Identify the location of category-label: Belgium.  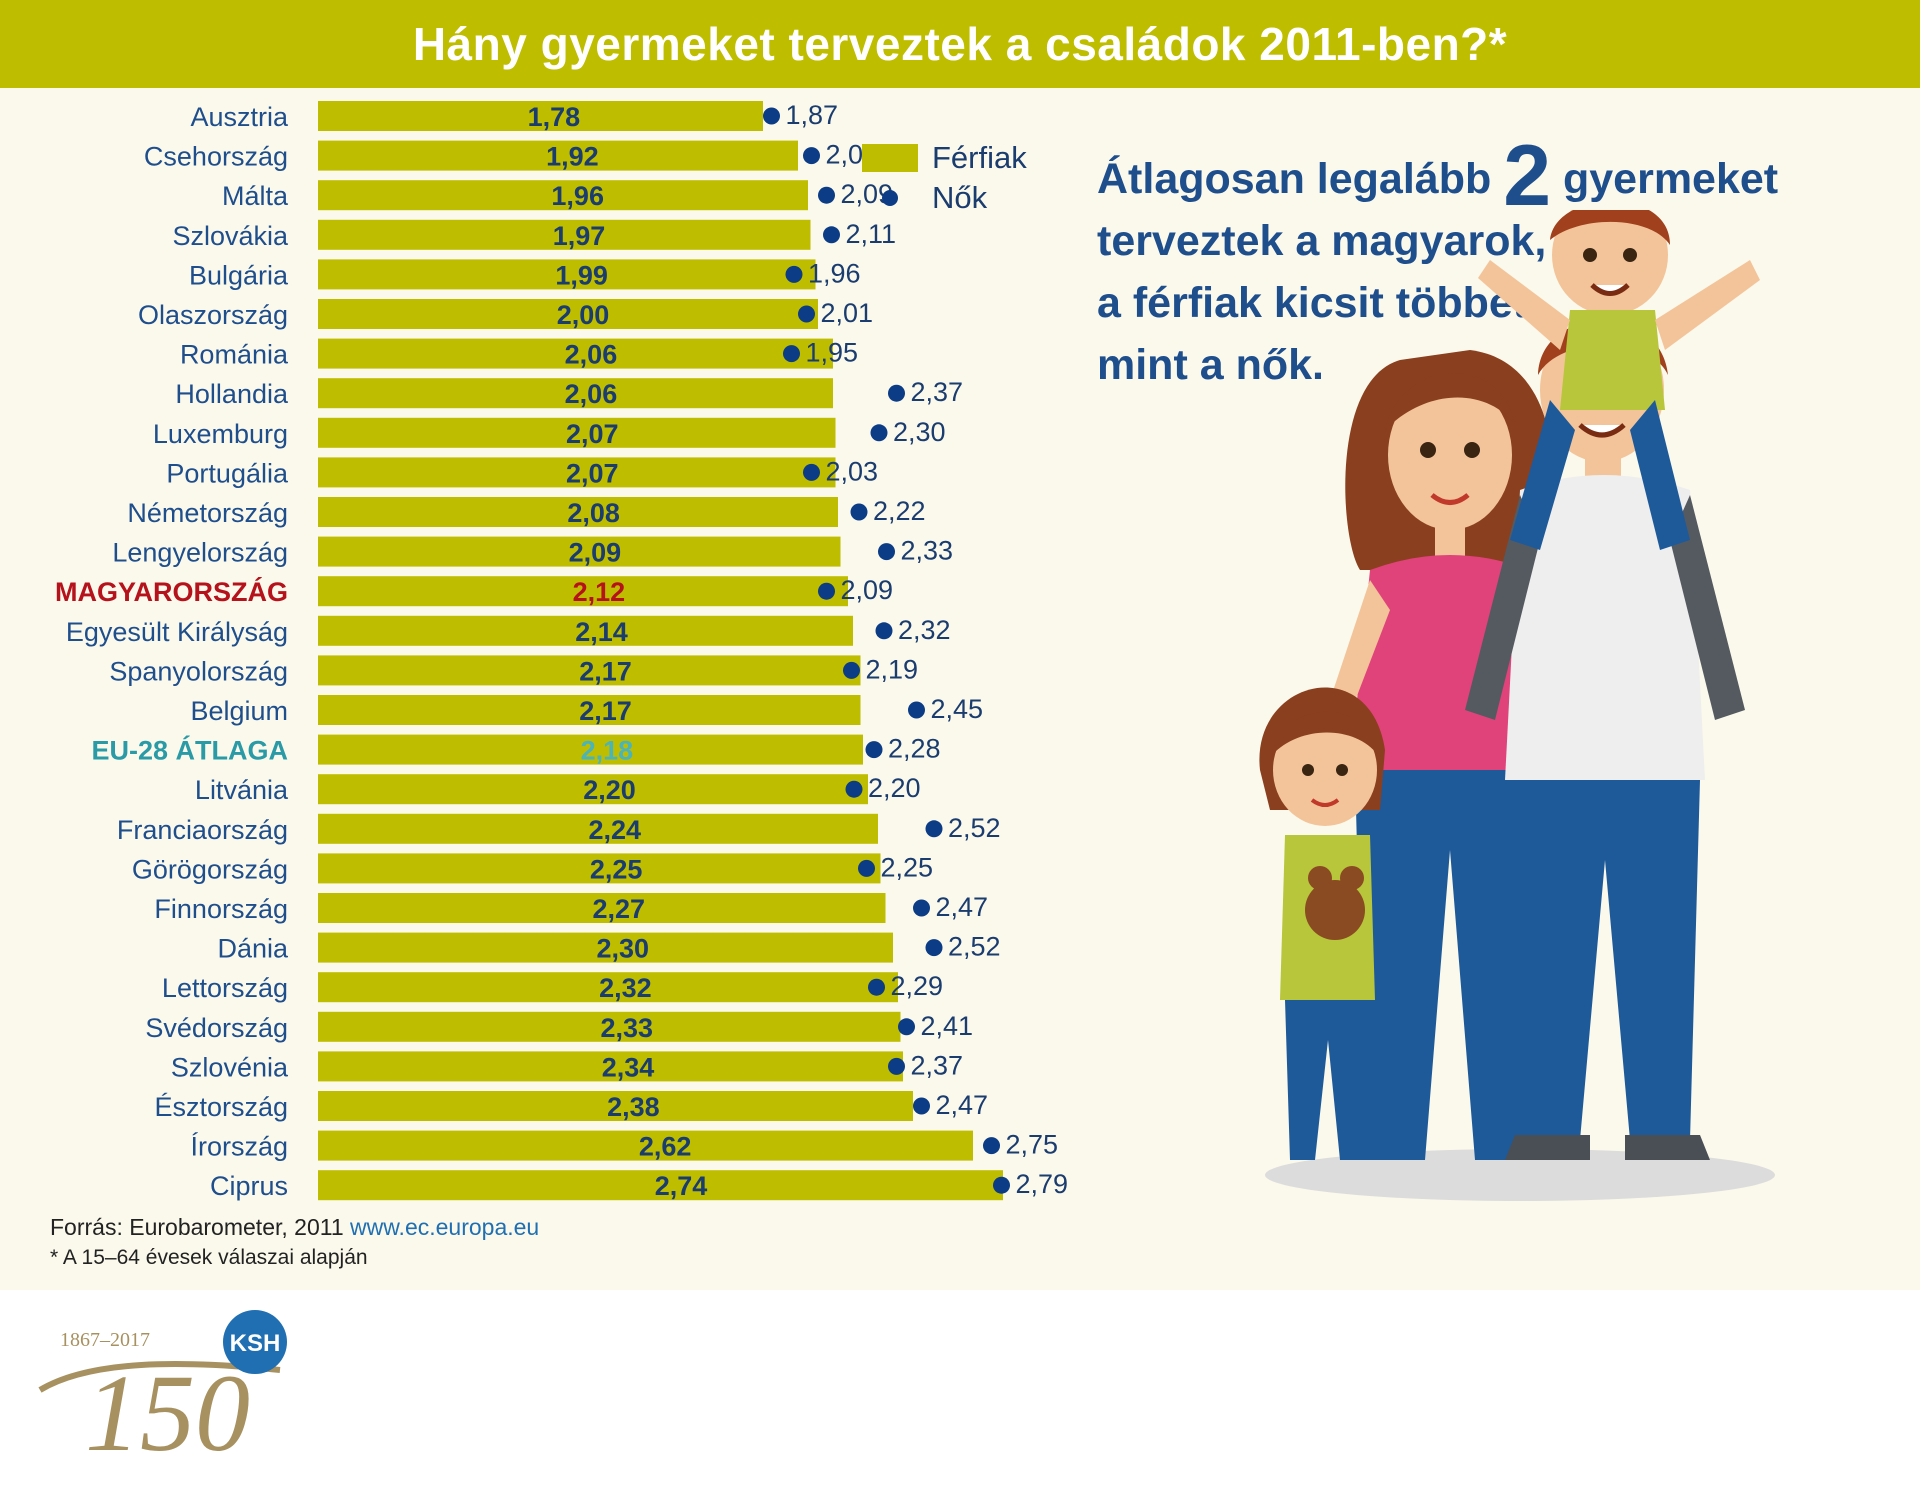
(239, 711).